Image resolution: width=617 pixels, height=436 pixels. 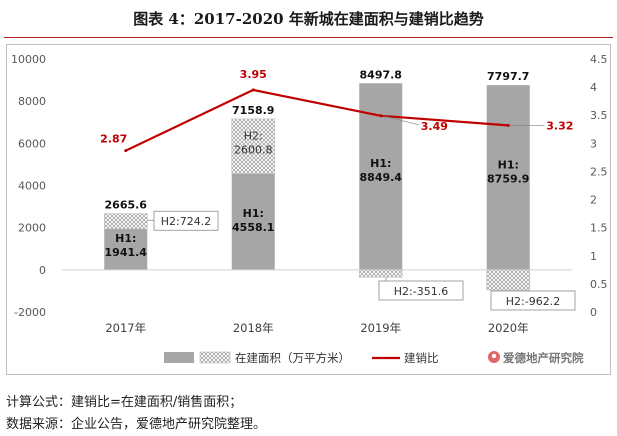 What do you see at coordinates (316, 328) in the screenshot?
I see `category-labels: 2017年 2018年 2019年 2020年` at bounding box center [316, 328].